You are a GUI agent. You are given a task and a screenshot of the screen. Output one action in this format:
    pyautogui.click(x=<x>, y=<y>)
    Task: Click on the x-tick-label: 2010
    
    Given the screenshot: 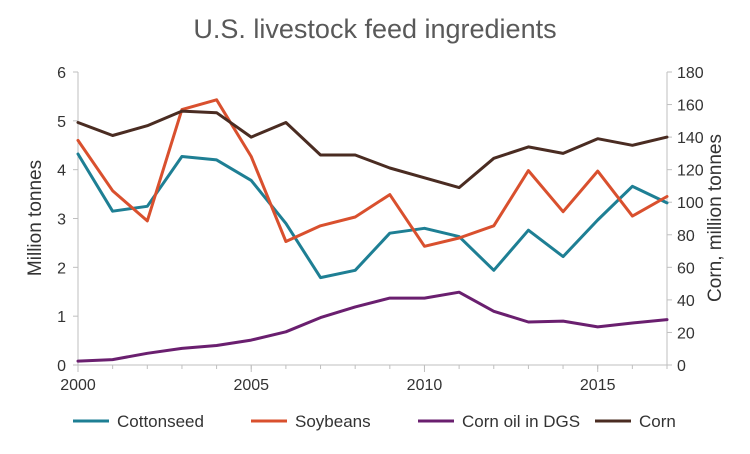 What is the action you would take?
    pyautogui.click(x=425, y=385)
    